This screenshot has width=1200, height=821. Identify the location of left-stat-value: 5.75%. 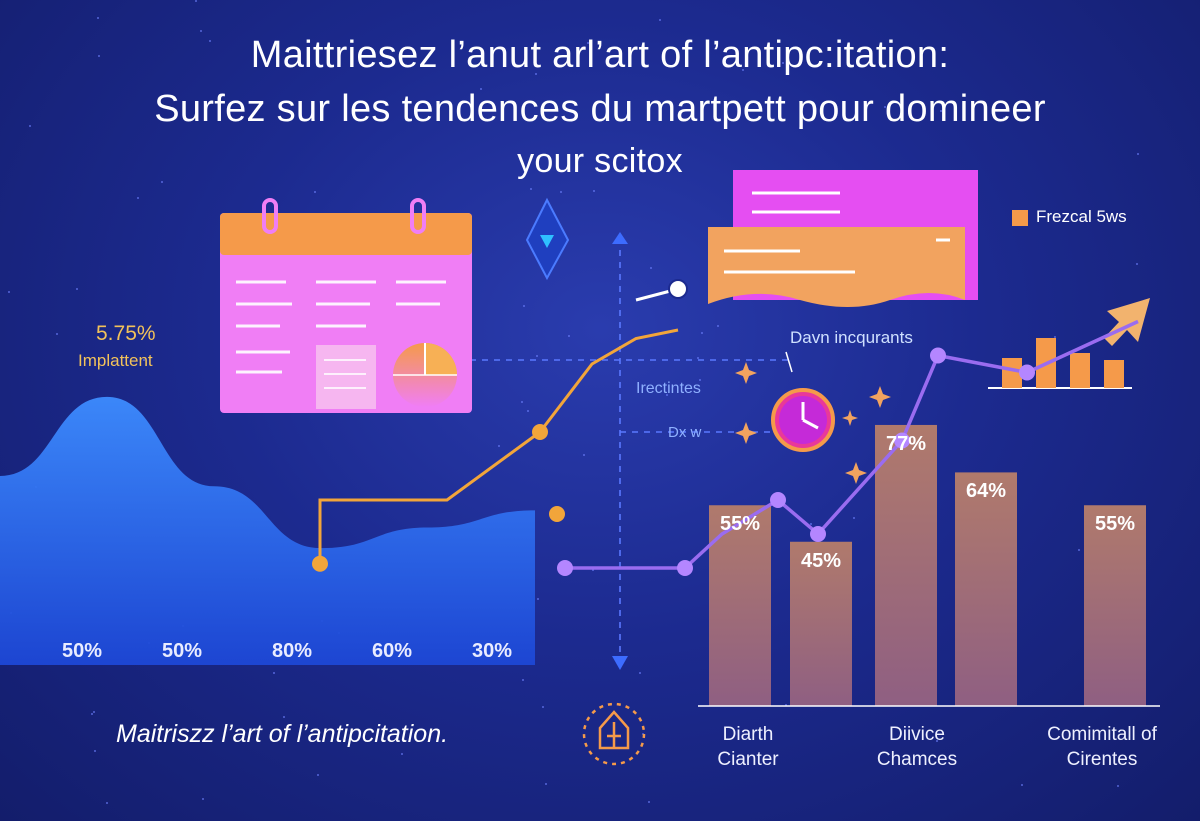
(126, 333).